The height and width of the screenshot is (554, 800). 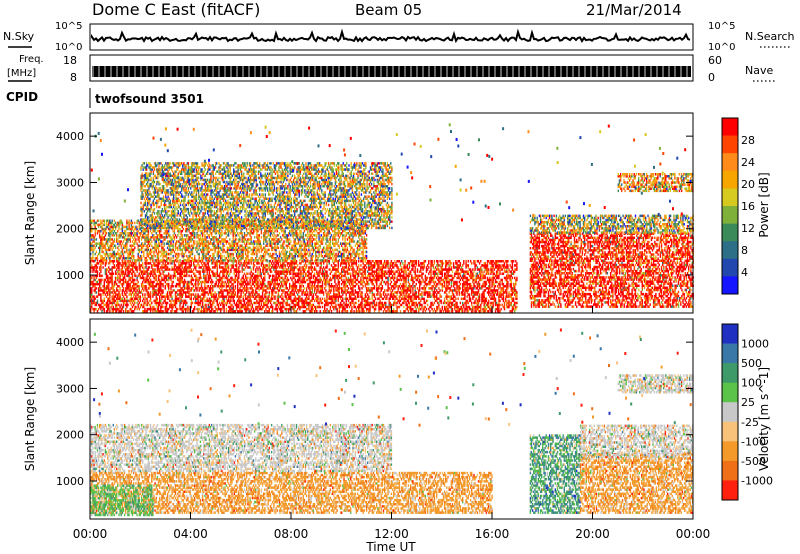 I want to click on nsearch-tick-top: 10^5, so click(x=721, y=26).